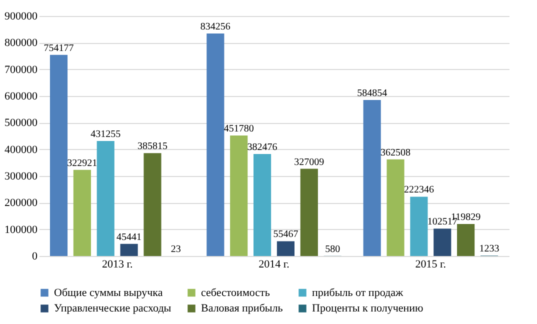 This screenshot has height=324, width=537. What do you see at coordinates (21, 96) in the screenshot?
I see `y-tick-label: 600000` at bounding box center [21, 96].